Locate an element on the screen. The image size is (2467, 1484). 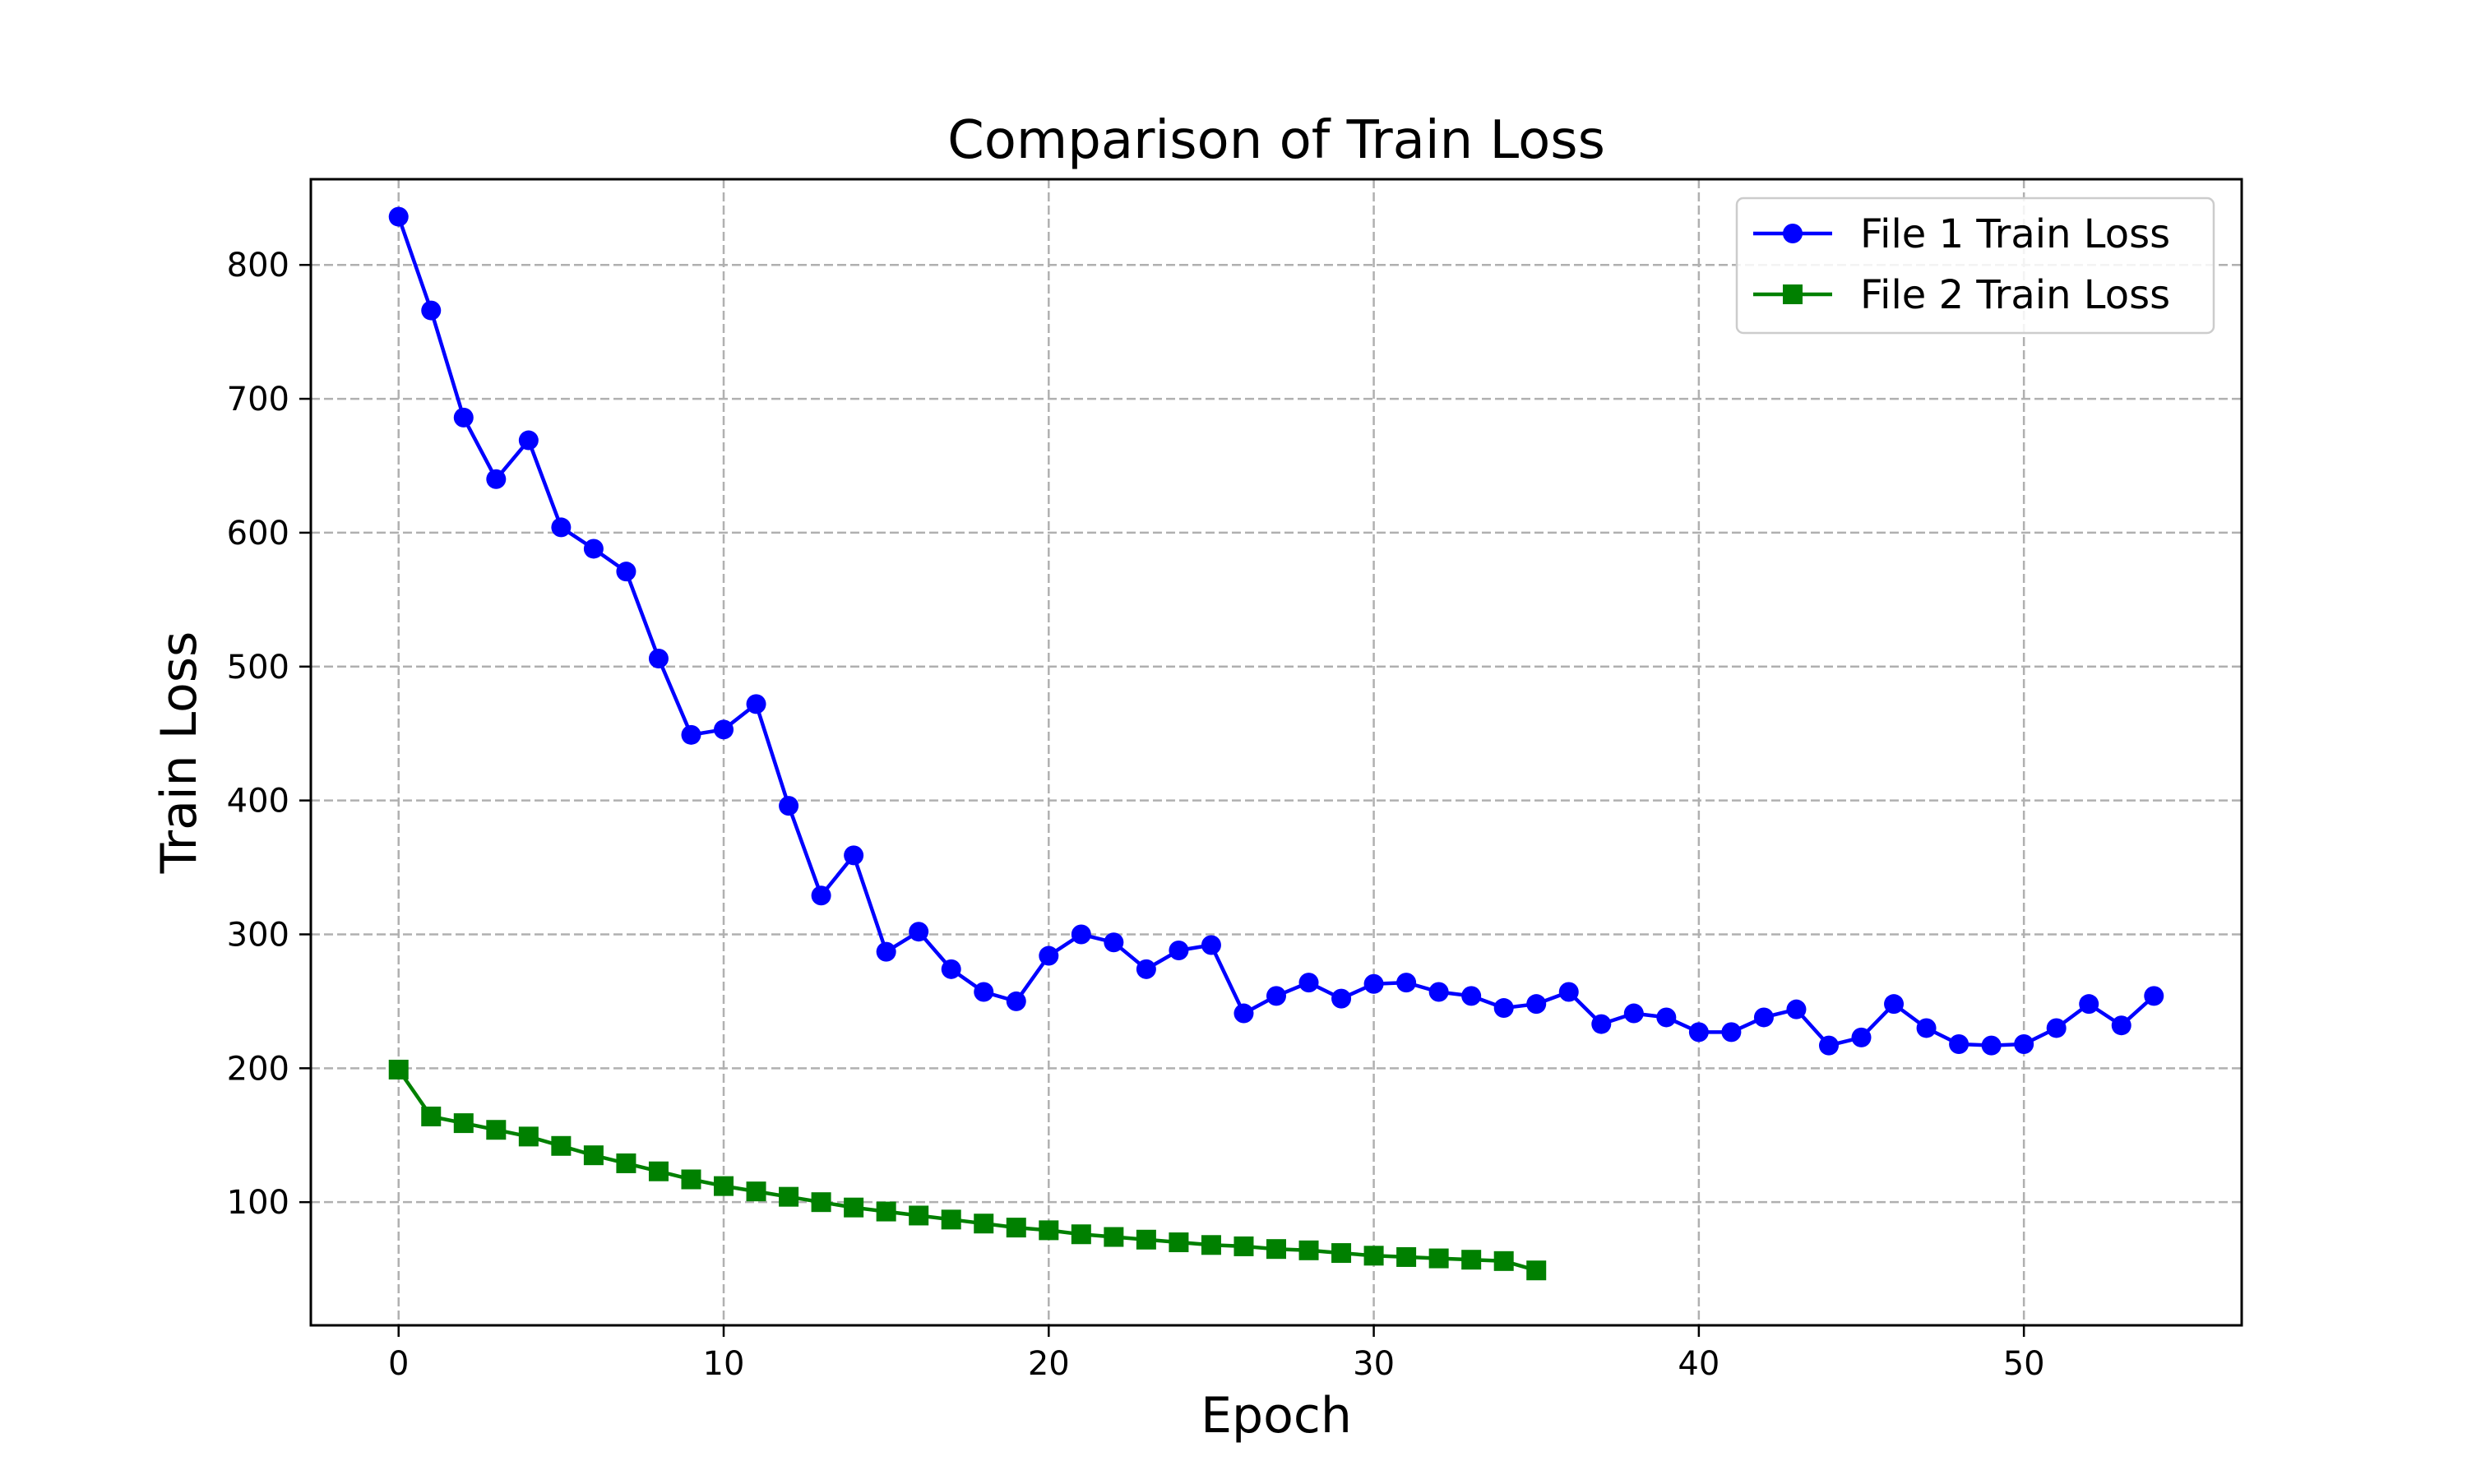
x-tick-label: 10 is located at coordinates (724, 1364).